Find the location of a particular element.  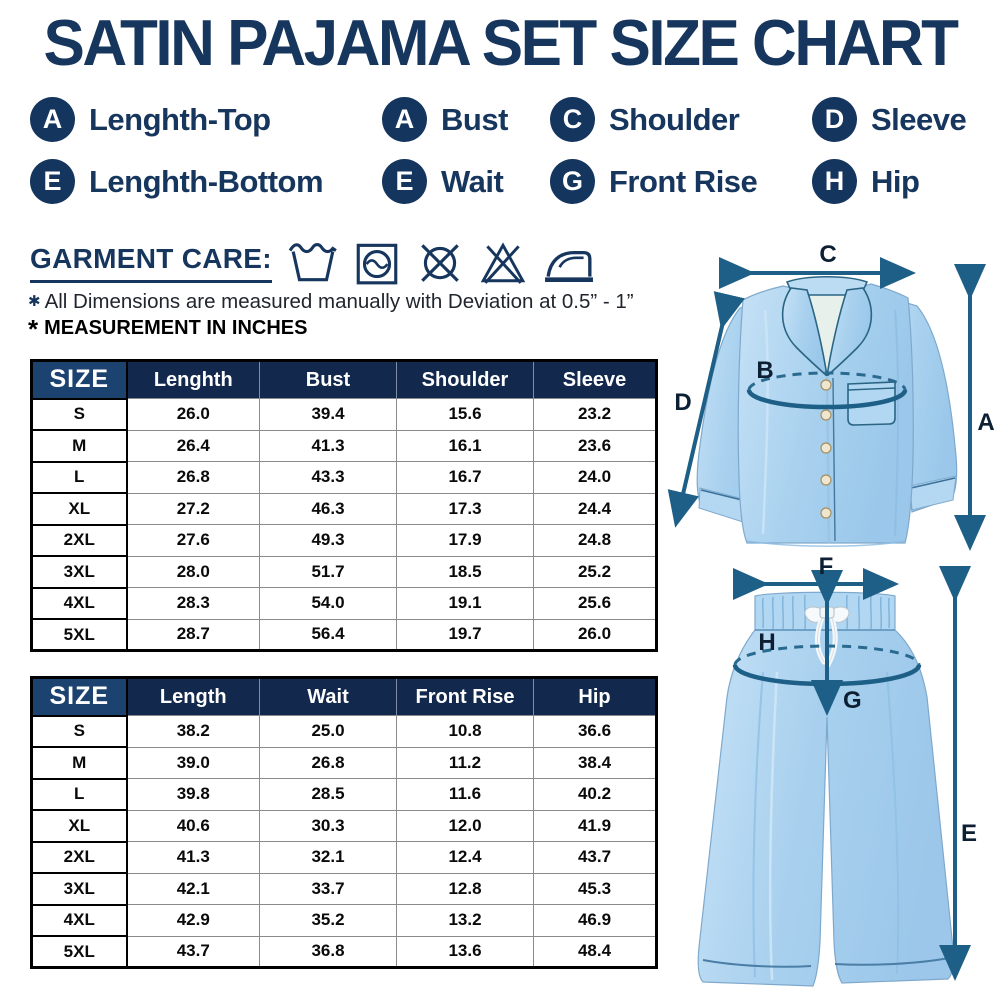

legend-item: A Bust is located at coordinates (466, 119).